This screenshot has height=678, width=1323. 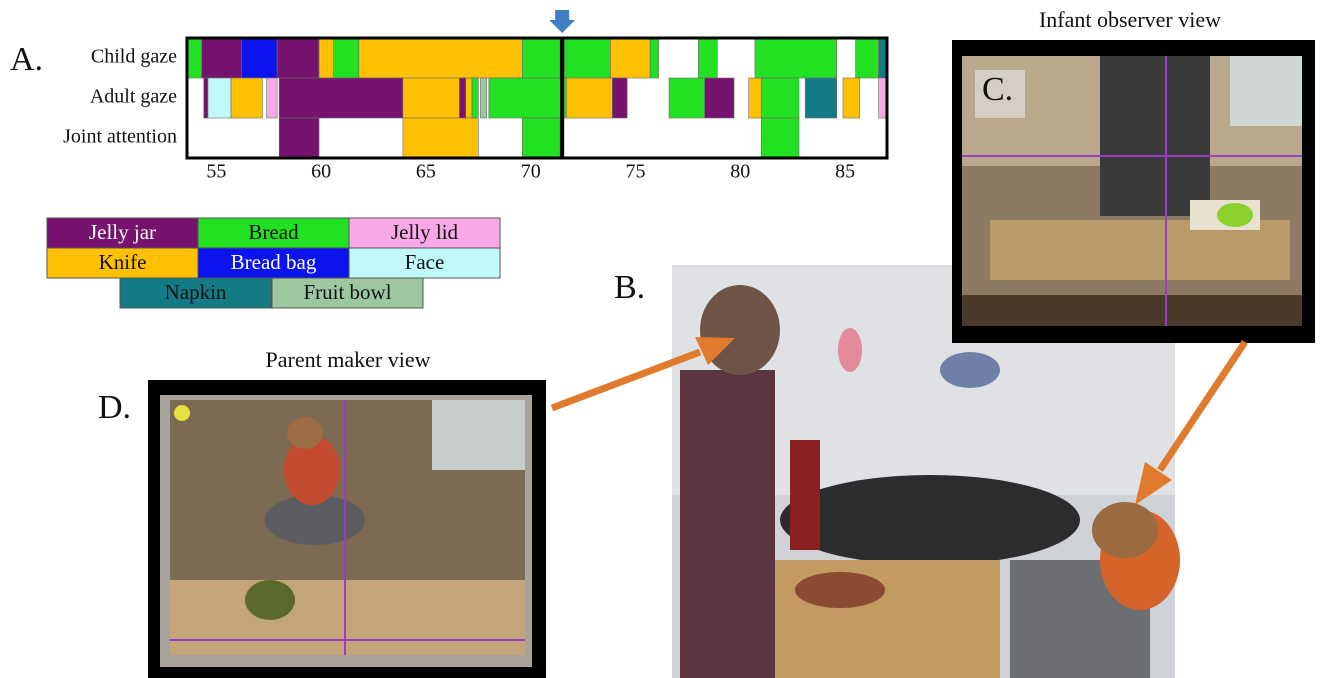 What do you see at coordinates (1133, 191) in the screenshot?
I see `photo-c` at bounding box center [1133, 191].